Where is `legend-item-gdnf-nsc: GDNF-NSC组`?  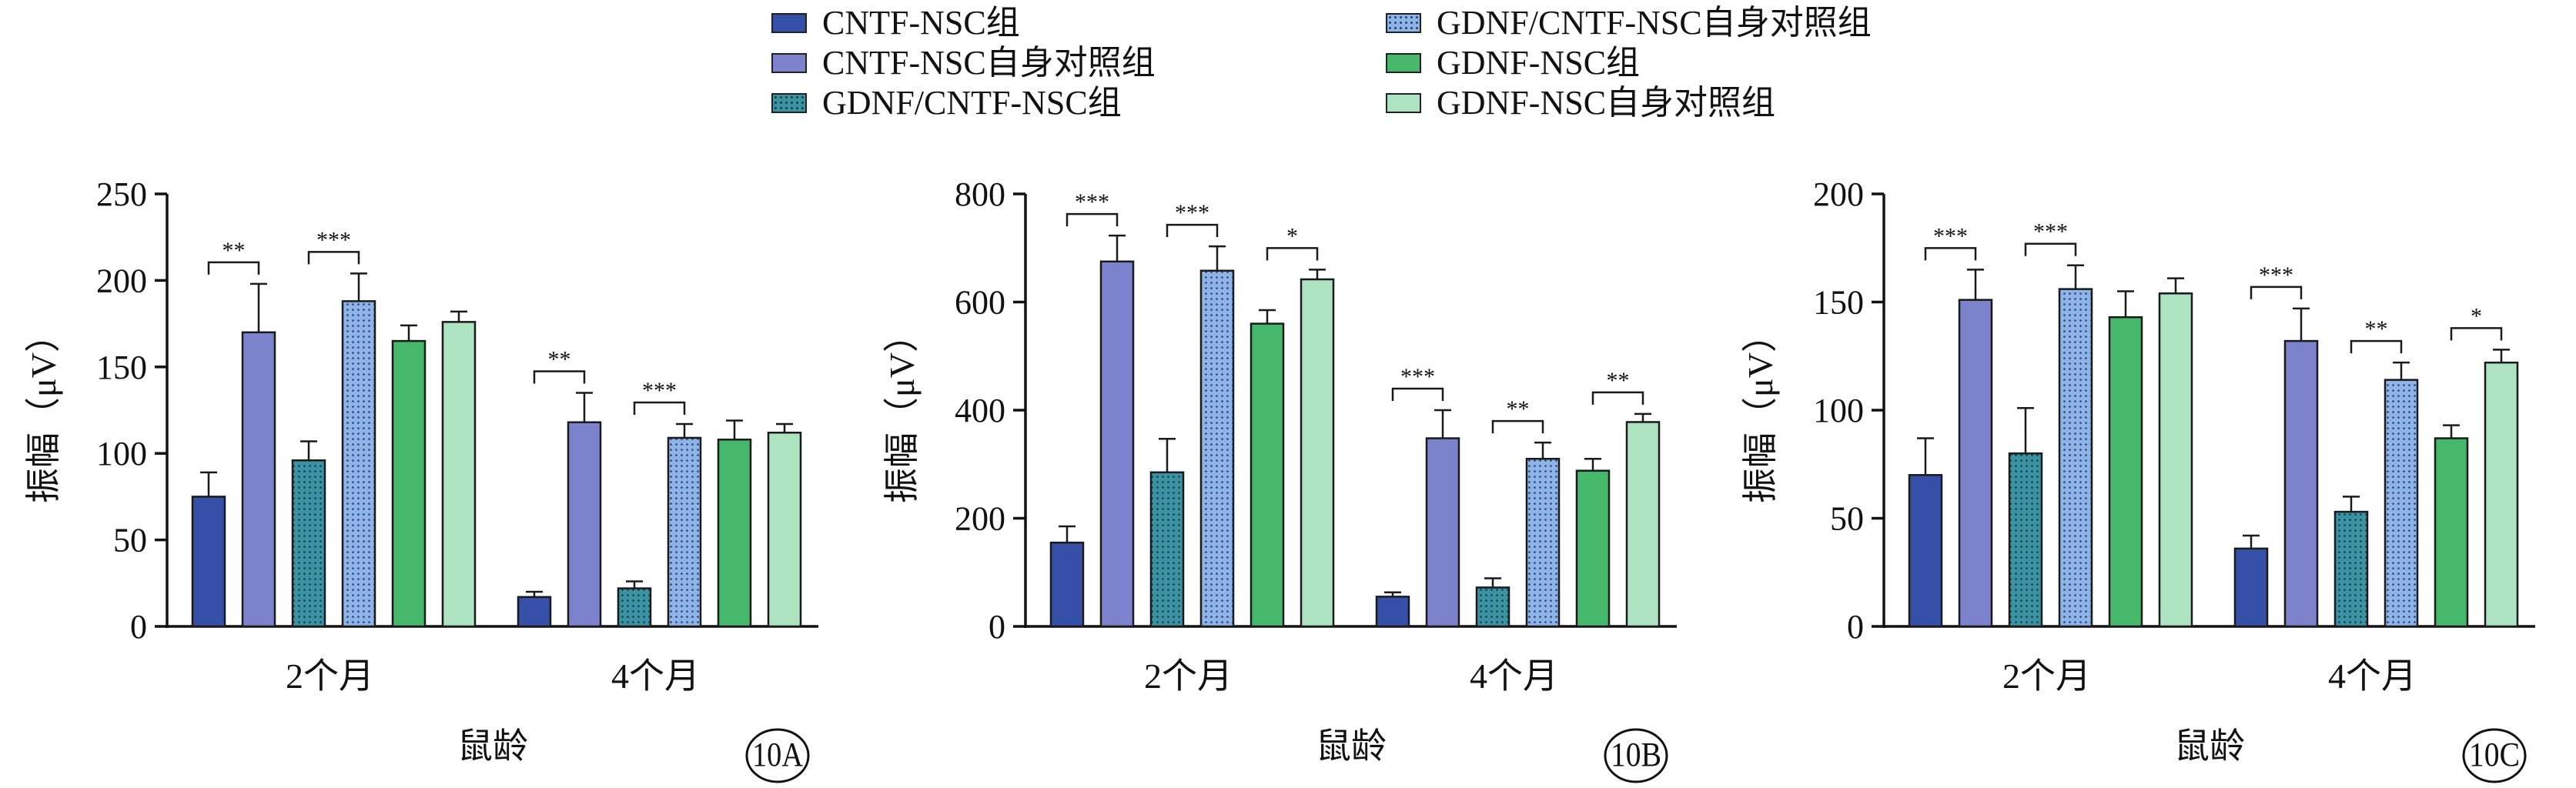 legend-item-gdnf-nsc: GDNF-NSC组 is located at coordinates (1513, 63).